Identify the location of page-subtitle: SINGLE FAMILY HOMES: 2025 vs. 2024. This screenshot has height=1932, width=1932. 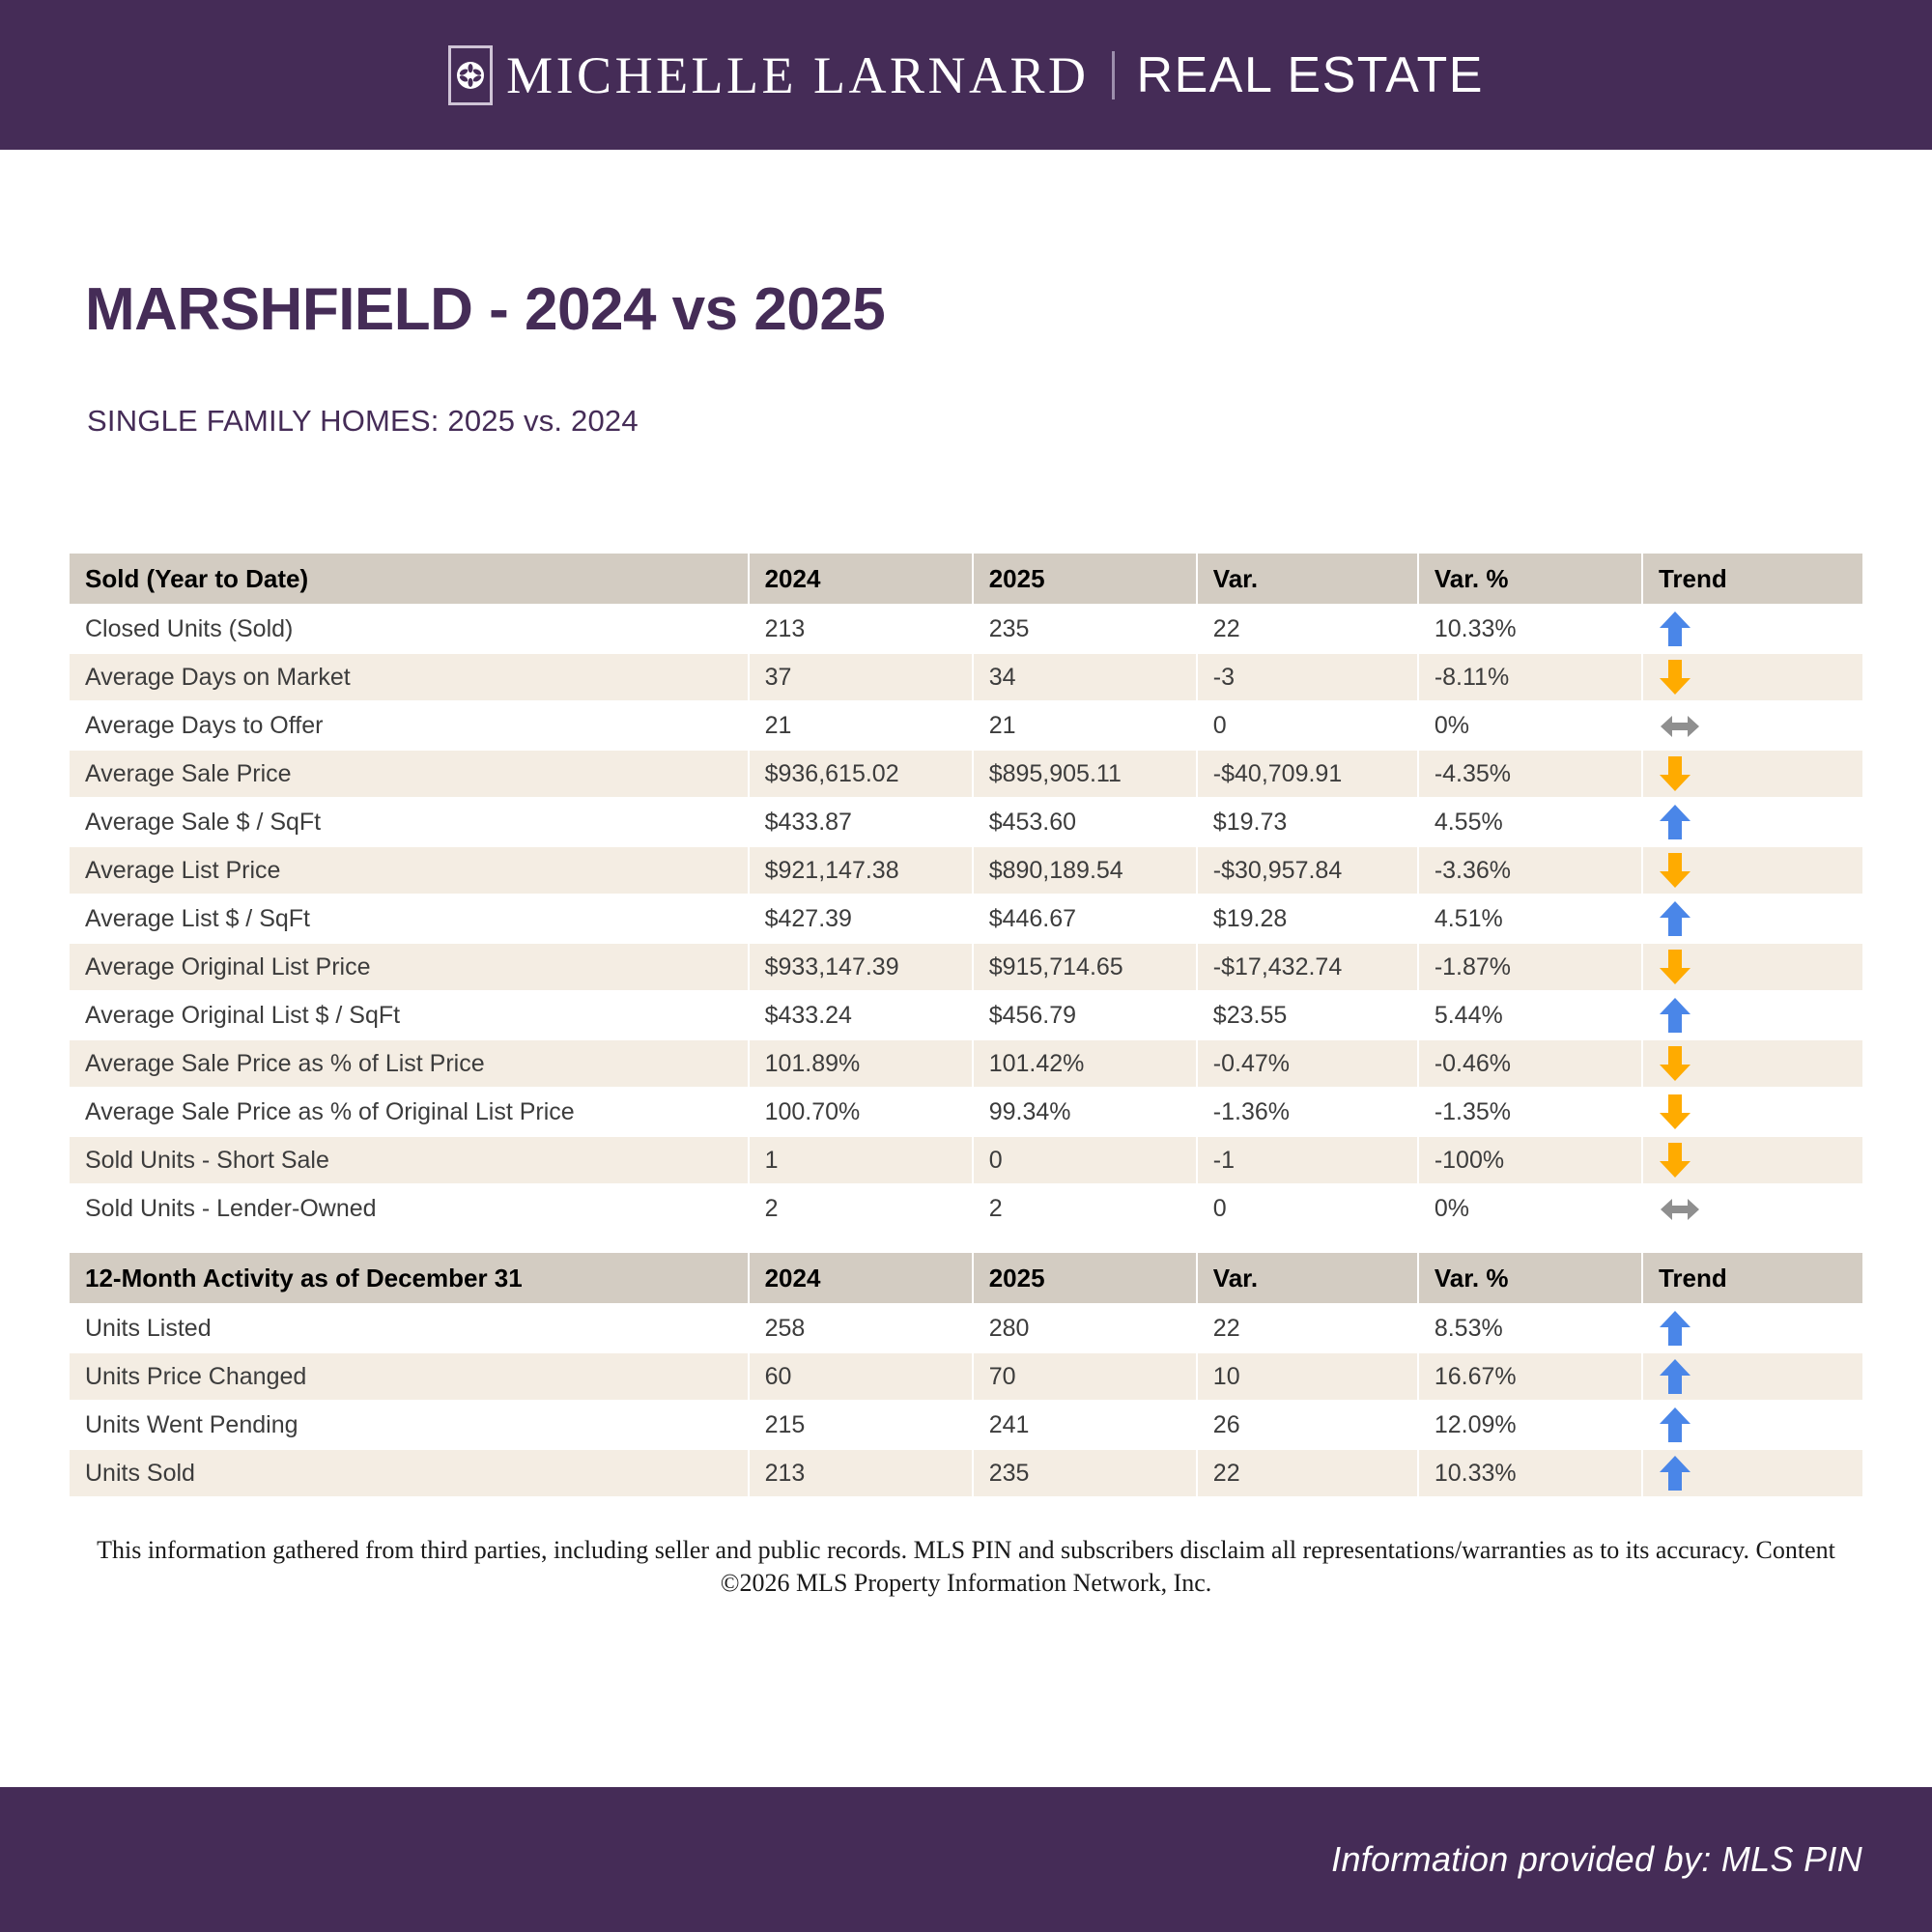
(363, 421).